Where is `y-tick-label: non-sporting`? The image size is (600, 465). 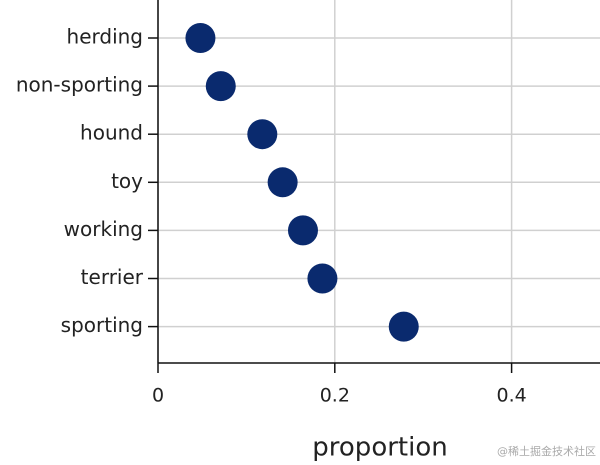 y-tick-label: non-sporting is located at coordinates (79, 85).